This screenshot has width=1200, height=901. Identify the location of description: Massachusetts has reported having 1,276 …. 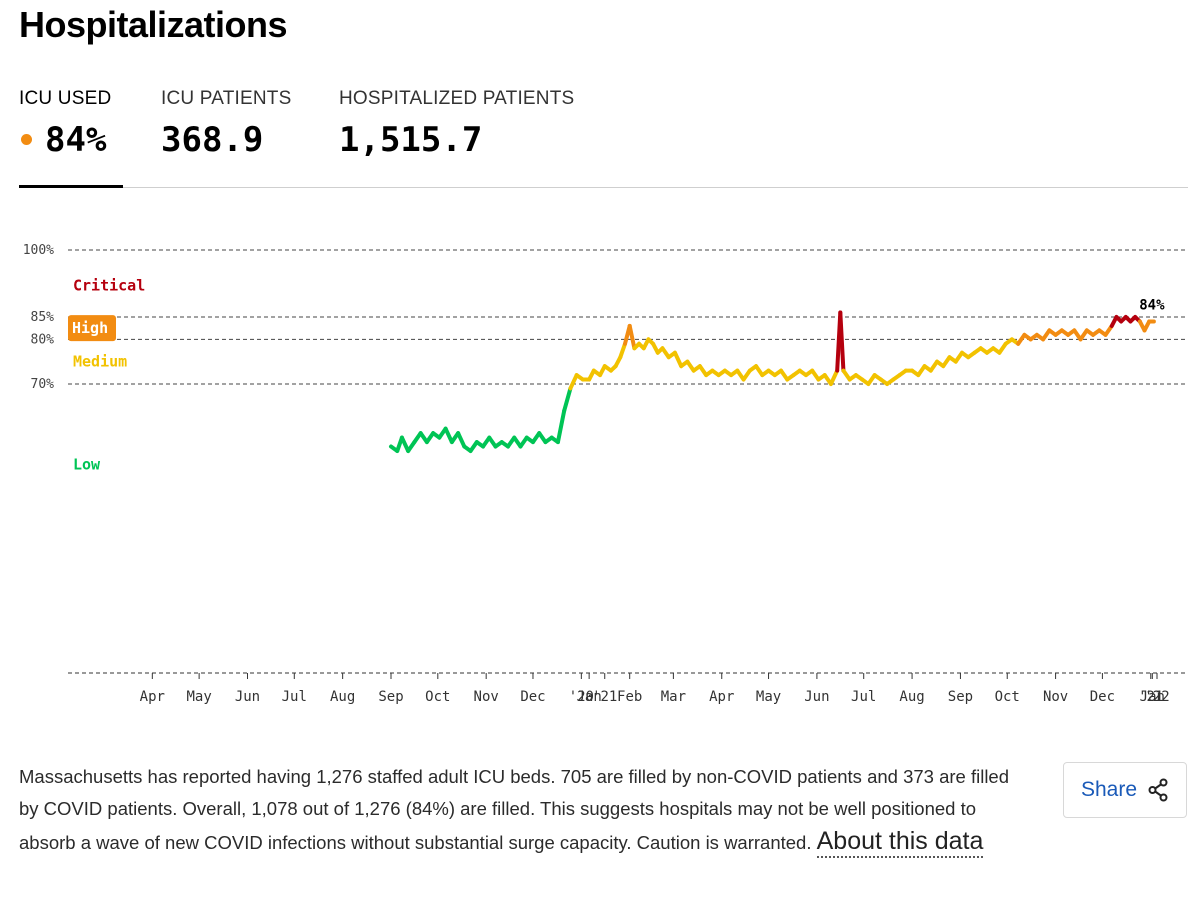
(514, 810).